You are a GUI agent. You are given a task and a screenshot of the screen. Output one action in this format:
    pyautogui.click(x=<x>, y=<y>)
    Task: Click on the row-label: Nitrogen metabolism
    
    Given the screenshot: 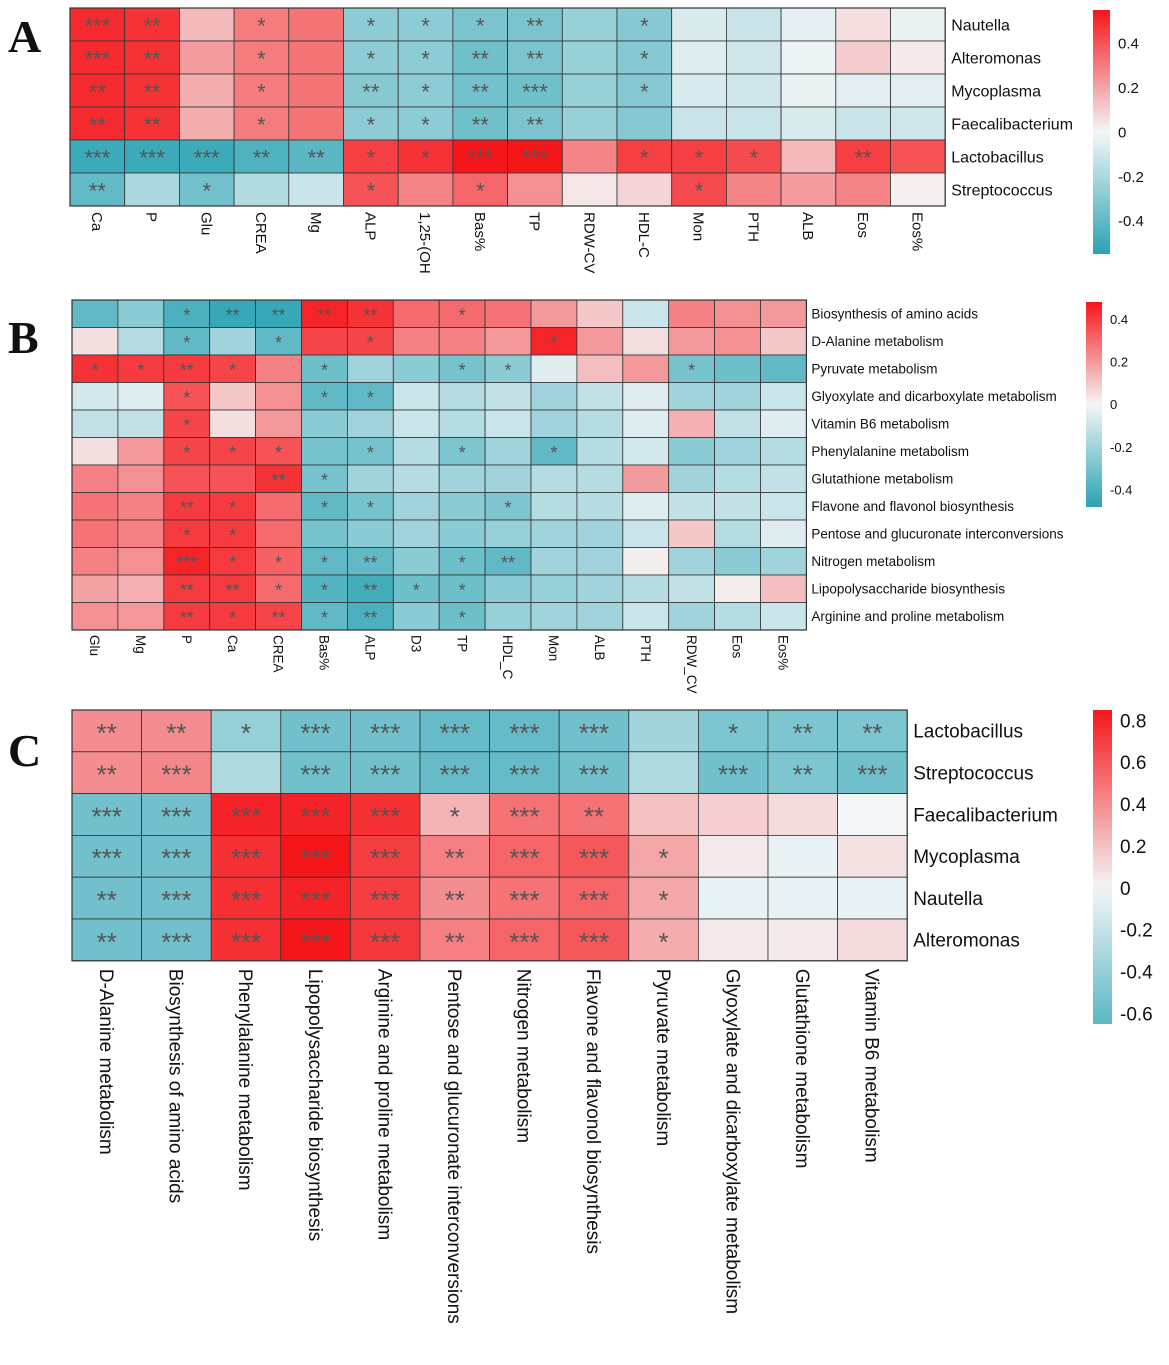 What is the action you would take?
    pyautogui.click(x=873, y=561)
    